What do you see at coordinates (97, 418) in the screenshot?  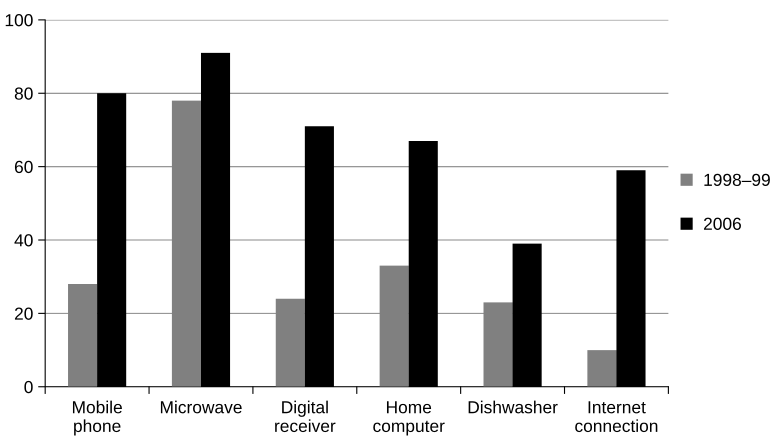 I see `x-tick-label: Mobile phone` at bounding box center [97, 418].